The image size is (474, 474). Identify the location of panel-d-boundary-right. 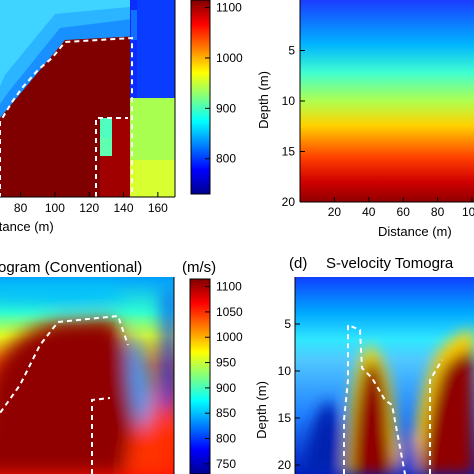
(436, 416).